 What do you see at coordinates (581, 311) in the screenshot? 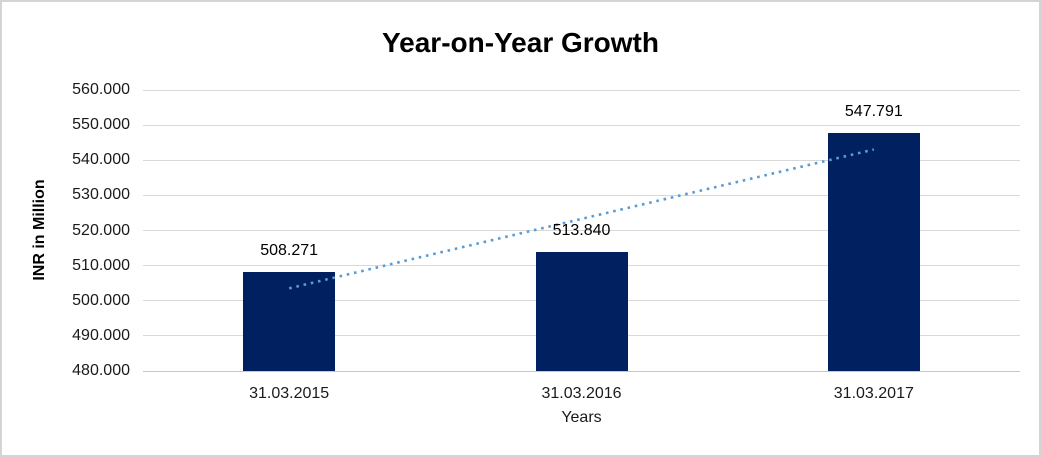
I see `bar-31.03.2016` at bounding box center [581, 311].